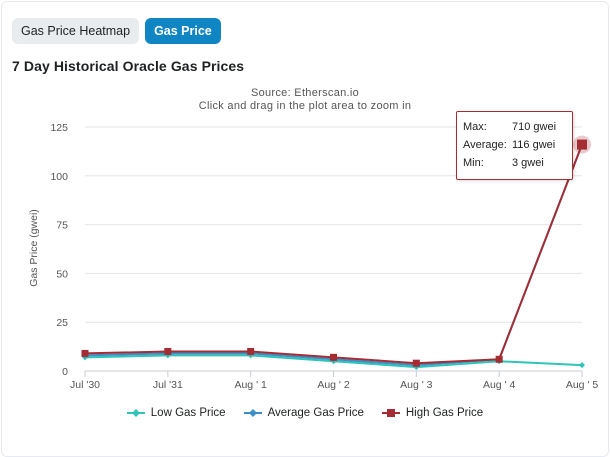 Image resolution: width=610 pixels, height=457 pixels. I want to click on tooltip-average-value: 116 gwei, so click(534, 145).